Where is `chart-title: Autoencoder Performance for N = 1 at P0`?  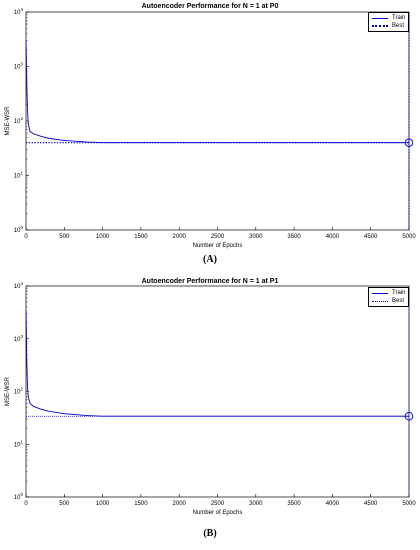 chart-title: Autoencoder Performance for N = 1 at P0 is located at coordinates (210, 6).